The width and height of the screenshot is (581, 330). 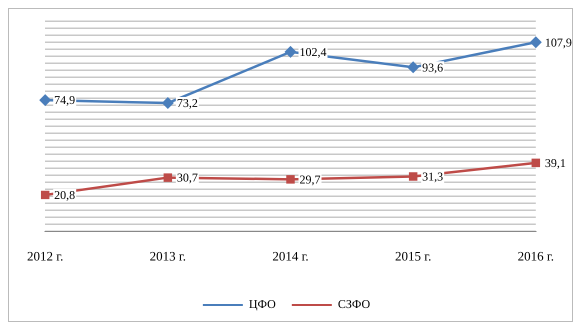 I want to click on x-tick-label: 2012 г., so click(x=45, y=256).